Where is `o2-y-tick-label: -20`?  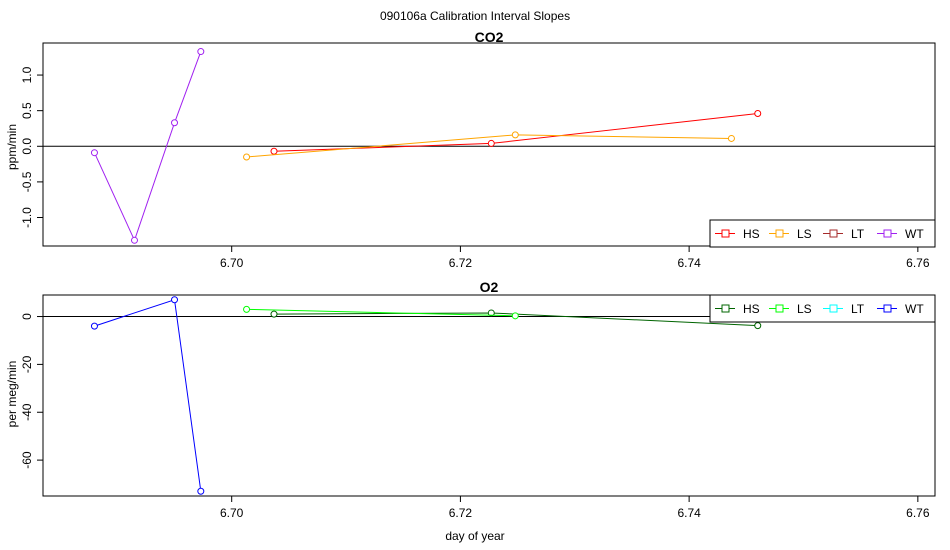 o2-y-tick-label: -20 is located at coordinates (27, 364).